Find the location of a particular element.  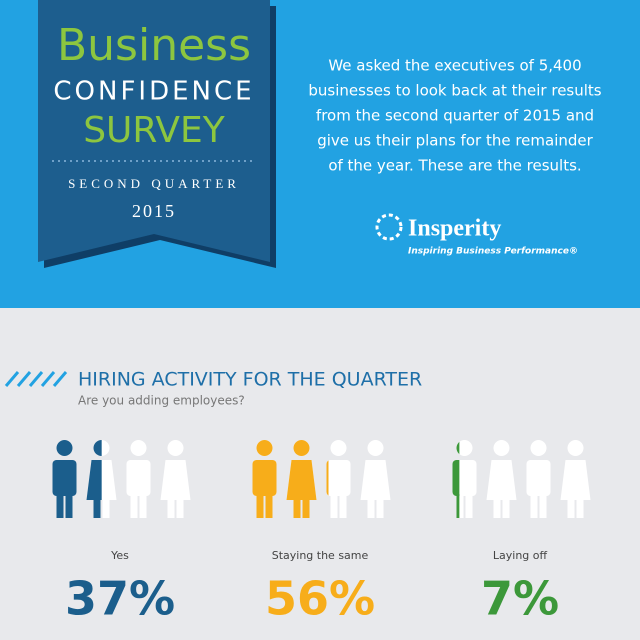

stripes is located at coordinates (36, 379).